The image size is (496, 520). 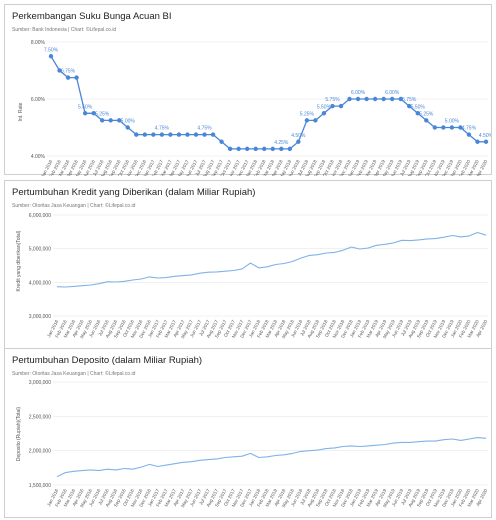 I want to click on y-tick-label: 8.00%, so click(x=38, y=43).